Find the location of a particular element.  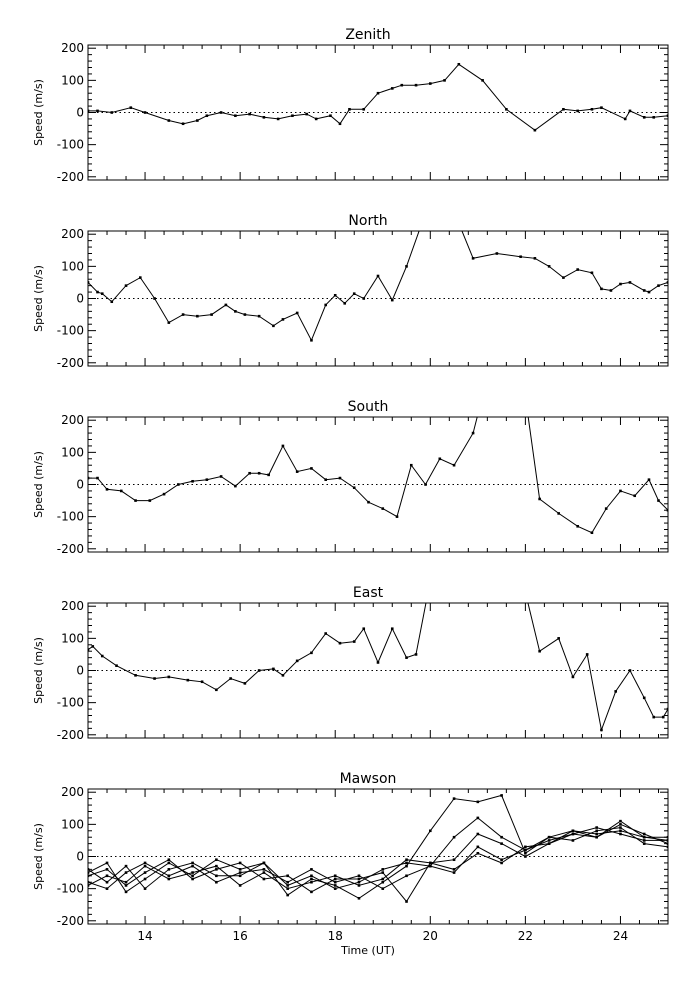

panel-zenith: Zenith Speed (m/s) -200 -100 0 100 200 is located at coordinates (350, 105).